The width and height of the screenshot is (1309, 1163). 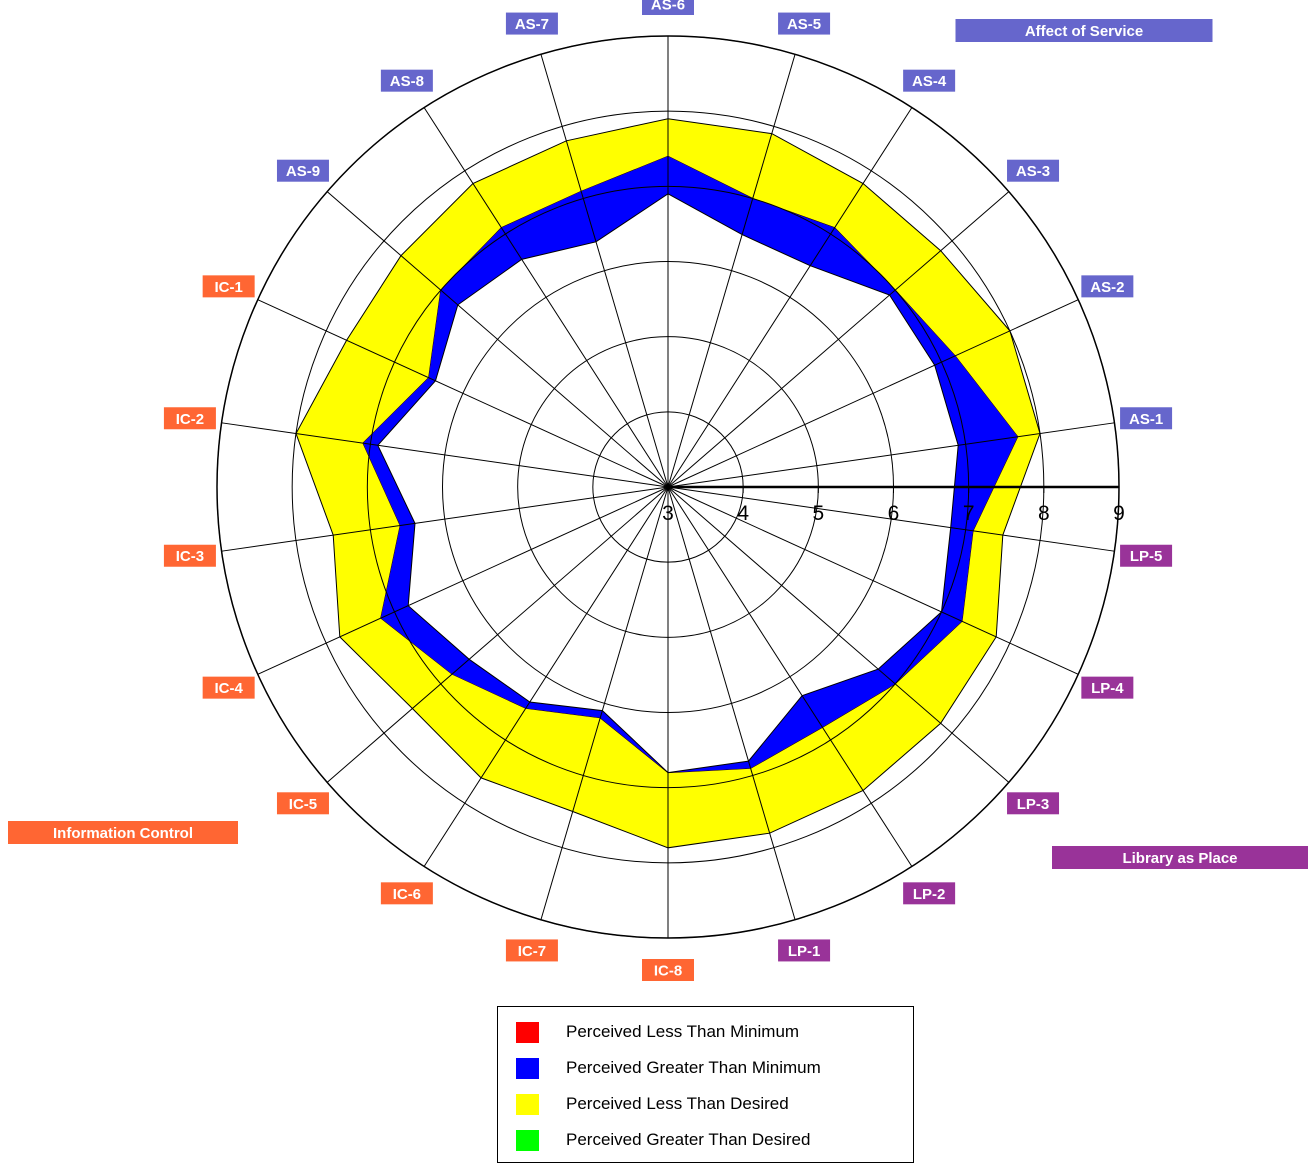 I want to click on group-label: Affect of Service, so click(x=1084, y=31).